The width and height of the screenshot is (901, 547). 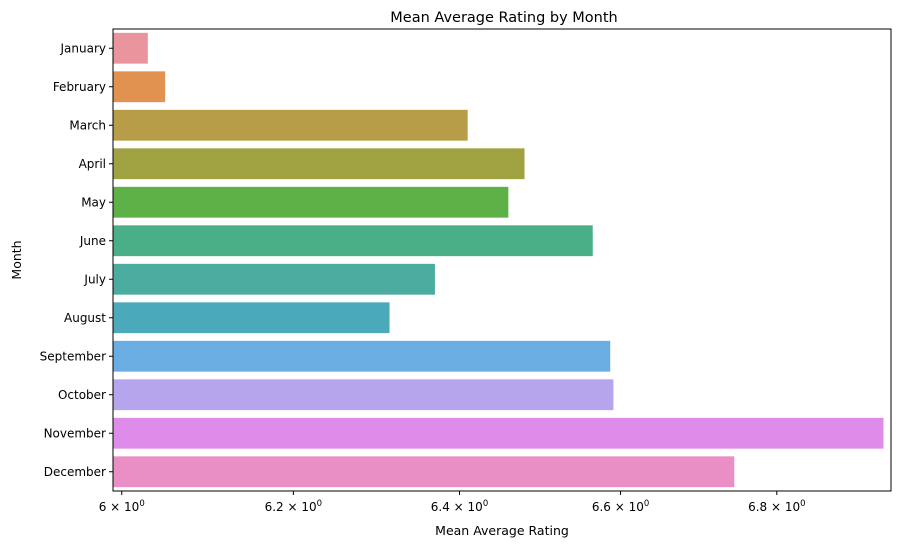 What do you see at coordinates (293, 506) in the screenshot?
I see `x-tick-label: 6.2 × 100` at bounding box center [293, 506].